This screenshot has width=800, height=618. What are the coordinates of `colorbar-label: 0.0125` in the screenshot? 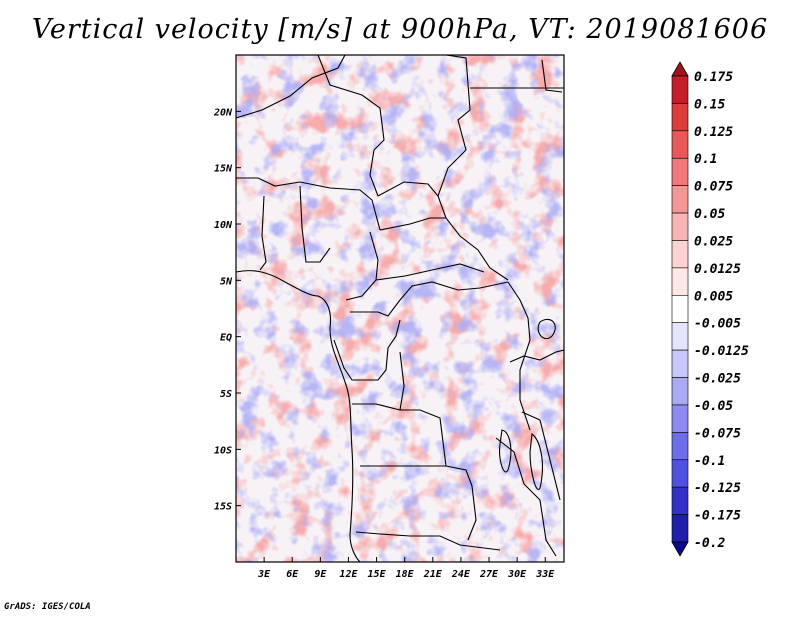 It's located at (717, 269).